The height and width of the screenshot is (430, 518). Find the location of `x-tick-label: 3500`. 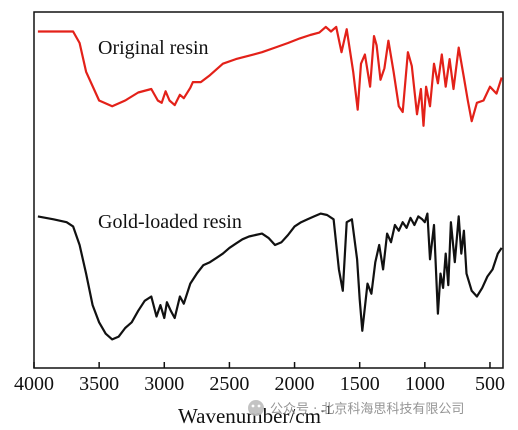

x-tick-label: 3500 is located at coordinates (99, 384).